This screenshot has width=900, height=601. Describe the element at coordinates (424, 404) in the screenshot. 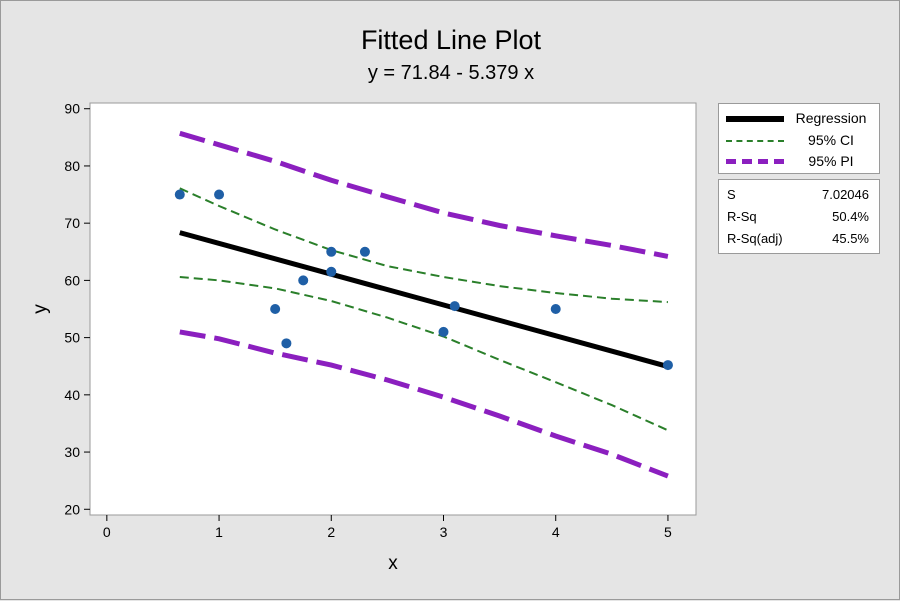

I see `pi-lower-line` at that location.